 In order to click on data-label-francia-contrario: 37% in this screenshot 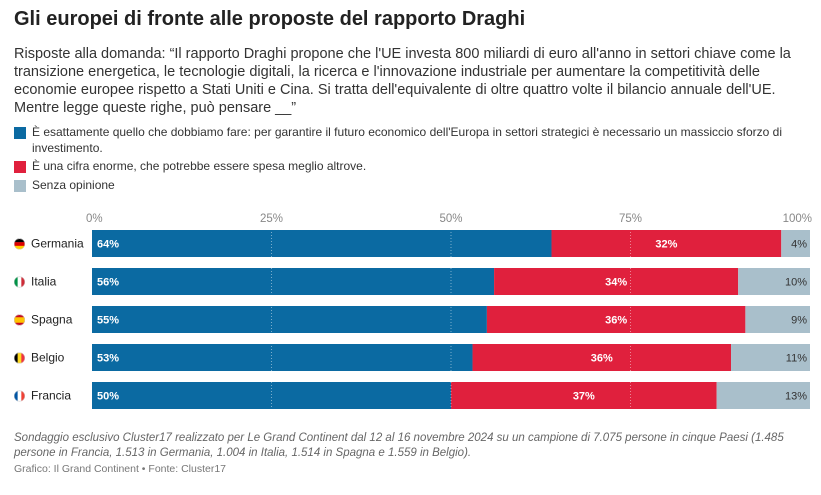, I will do `click(584, 397)`.